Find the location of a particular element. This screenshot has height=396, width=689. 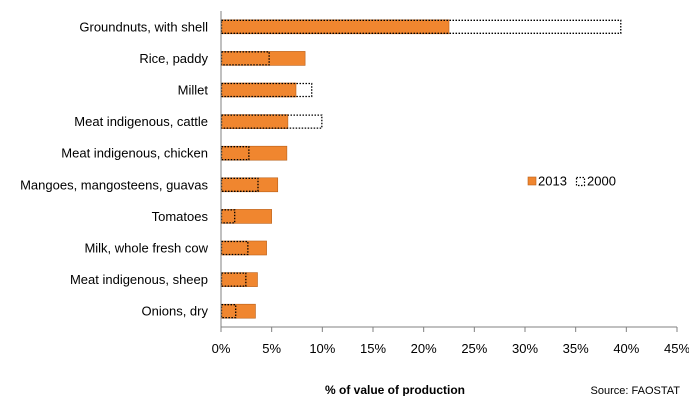

x-tick-label: 45% is located at coordinates (676, 348).